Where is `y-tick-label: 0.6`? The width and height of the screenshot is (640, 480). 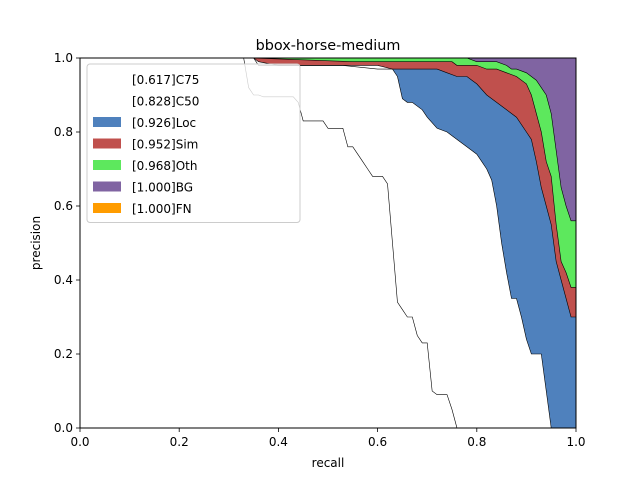
y-tick-label: 0.6 is located at coordinates (63, 206).